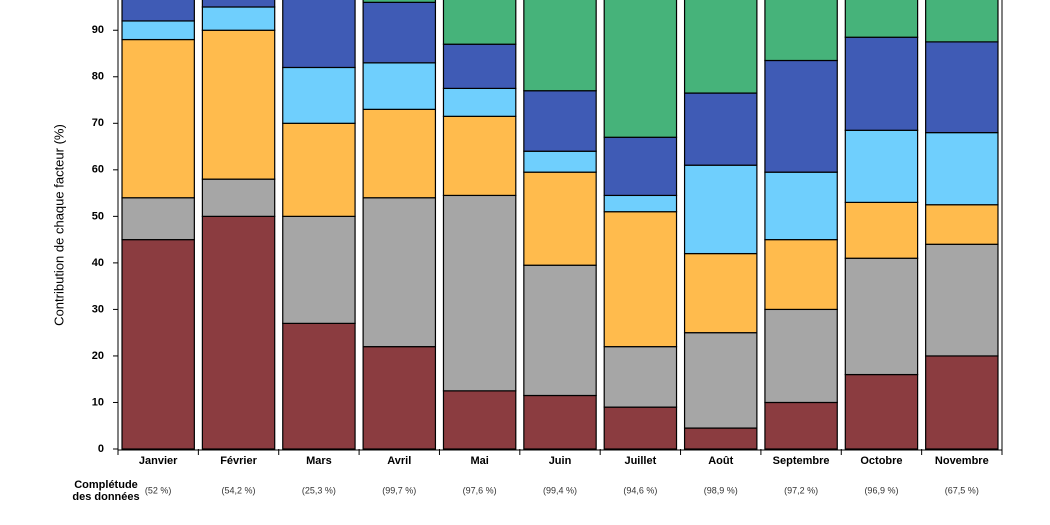 The image size is (1050, 525). What do you see at coordinates (640, 461) in the screenshot?
I see `x-tick-label: Juillet` at bounding box center [640, 461].